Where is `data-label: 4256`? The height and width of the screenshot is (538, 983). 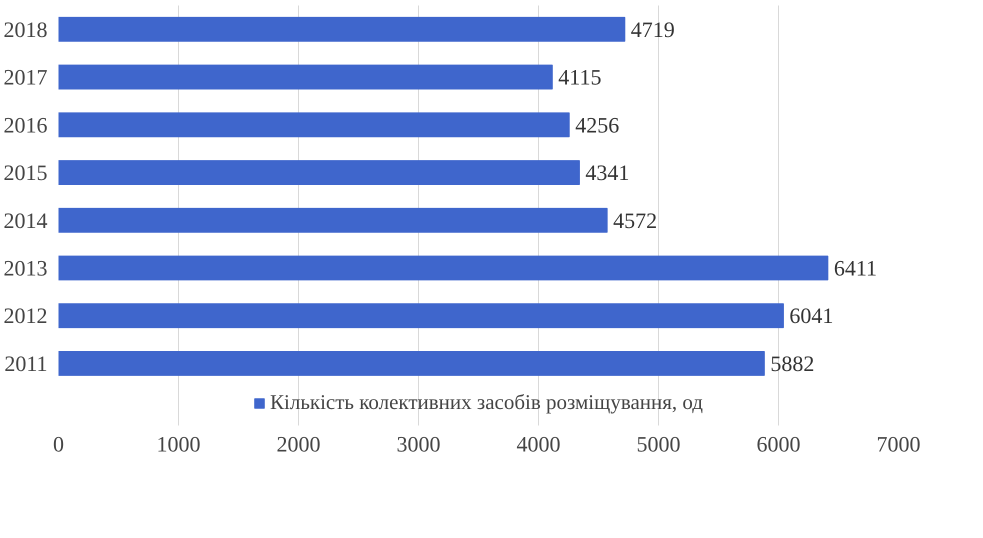 data-label: 4256 is located at coordinates (597, 125).